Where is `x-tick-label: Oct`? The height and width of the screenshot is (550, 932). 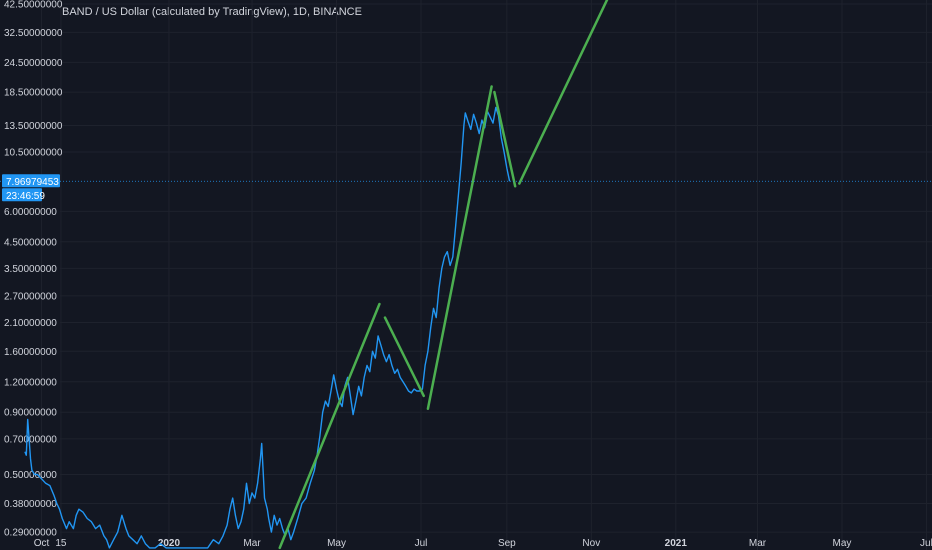
x-tick-label: Oct is located at coordinates (42, 543).